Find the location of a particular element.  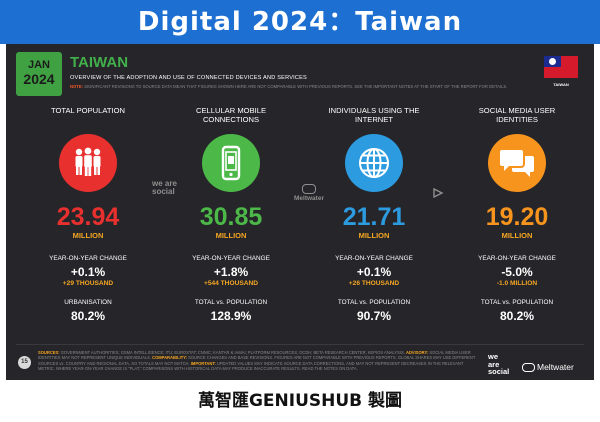

comparability-label: COMPARABILITY: is located at coordinates (169, 358).